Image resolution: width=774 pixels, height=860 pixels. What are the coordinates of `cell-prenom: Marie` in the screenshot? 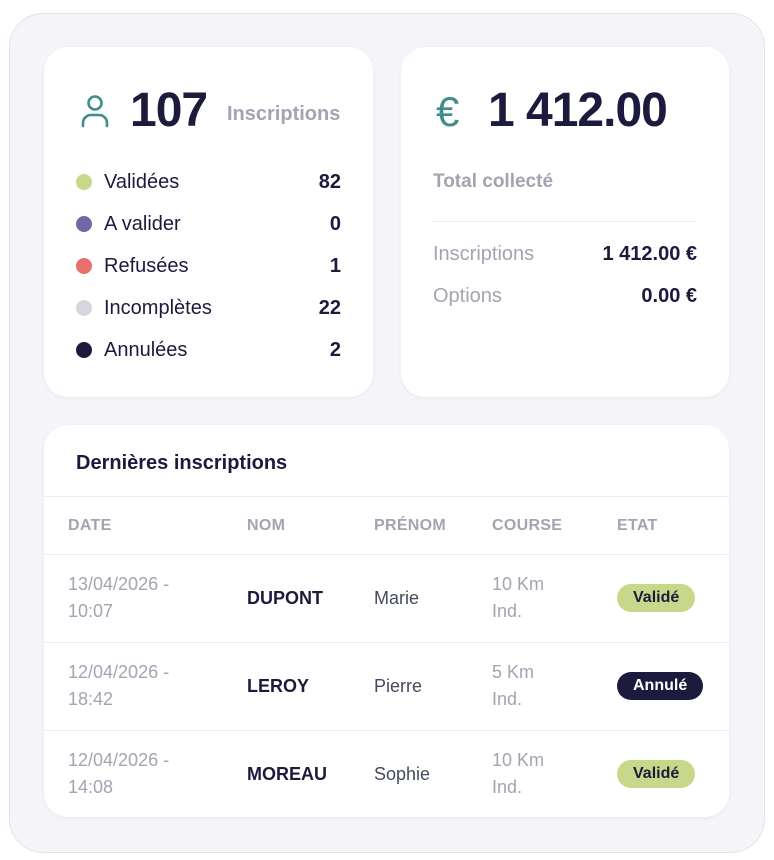 It's located at (397, 598).